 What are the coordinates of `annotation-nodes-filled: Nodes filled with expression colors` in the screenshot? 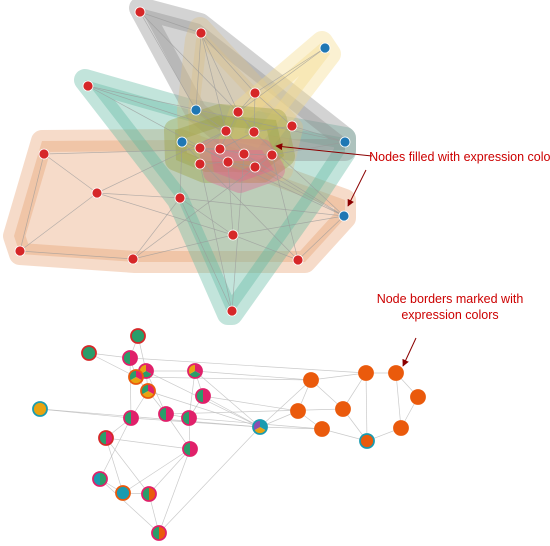 It's located at (459, 157).